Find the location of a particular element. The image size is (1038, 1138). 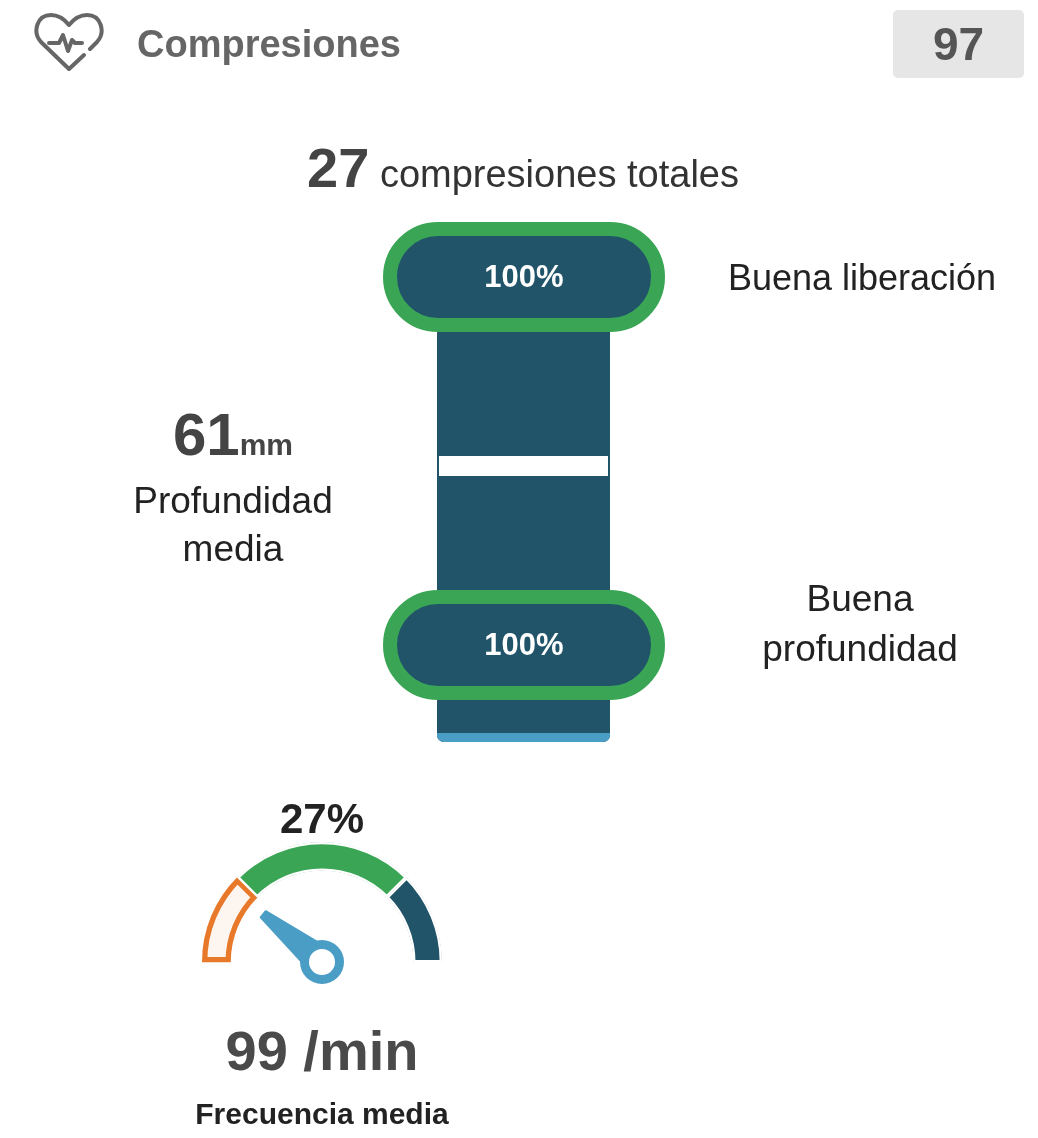

text: Profundidad media is located at coordinates (233, 525).